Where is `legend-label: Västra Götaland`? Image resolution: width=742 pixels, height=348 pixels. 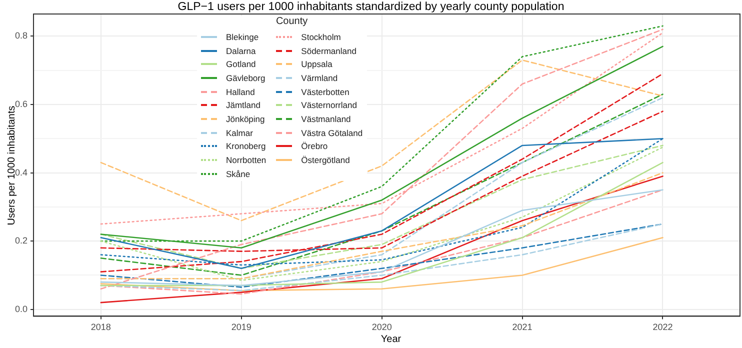
legend-label: Västra Götaland is located at coordinates (332, 133).